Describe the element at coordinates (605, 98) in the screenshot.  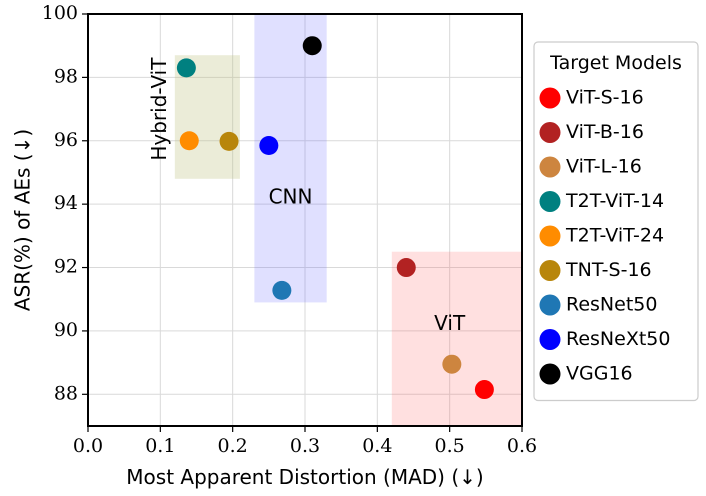
I see `legend-label: ViT-S-16` at that location.